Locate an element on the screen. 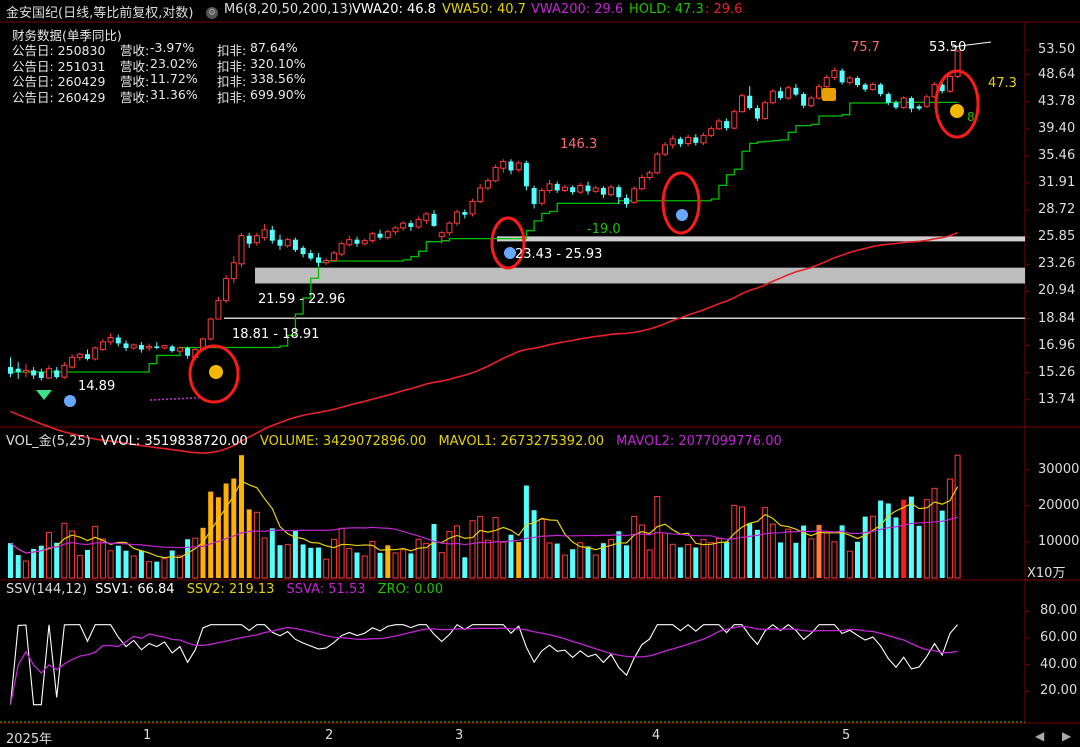  price-tick-label: 39.40 is located at coordinates (1057, 128).